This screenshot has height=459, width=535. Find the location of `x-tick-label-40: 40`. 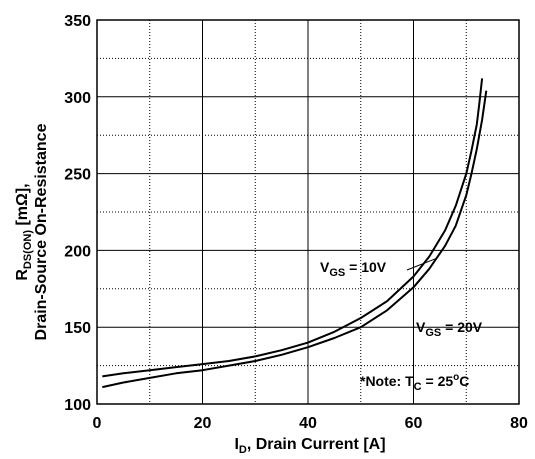

x-tick-label-40: 40 is located at coordinates (308, 423).